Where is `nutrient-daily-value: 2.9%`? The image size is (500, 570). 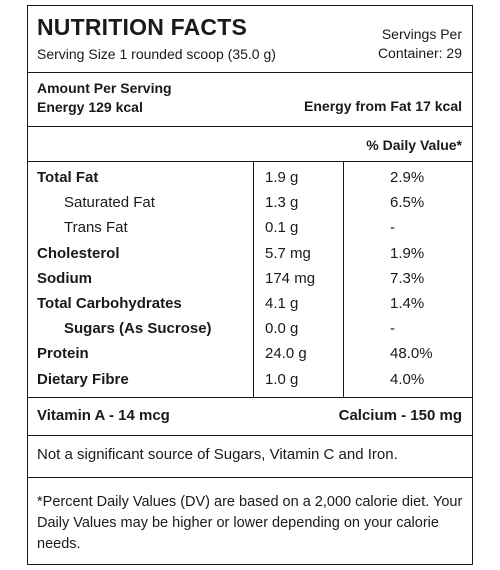 nutrient-daily-value: 2.9% is located at coordinates (407, 177).